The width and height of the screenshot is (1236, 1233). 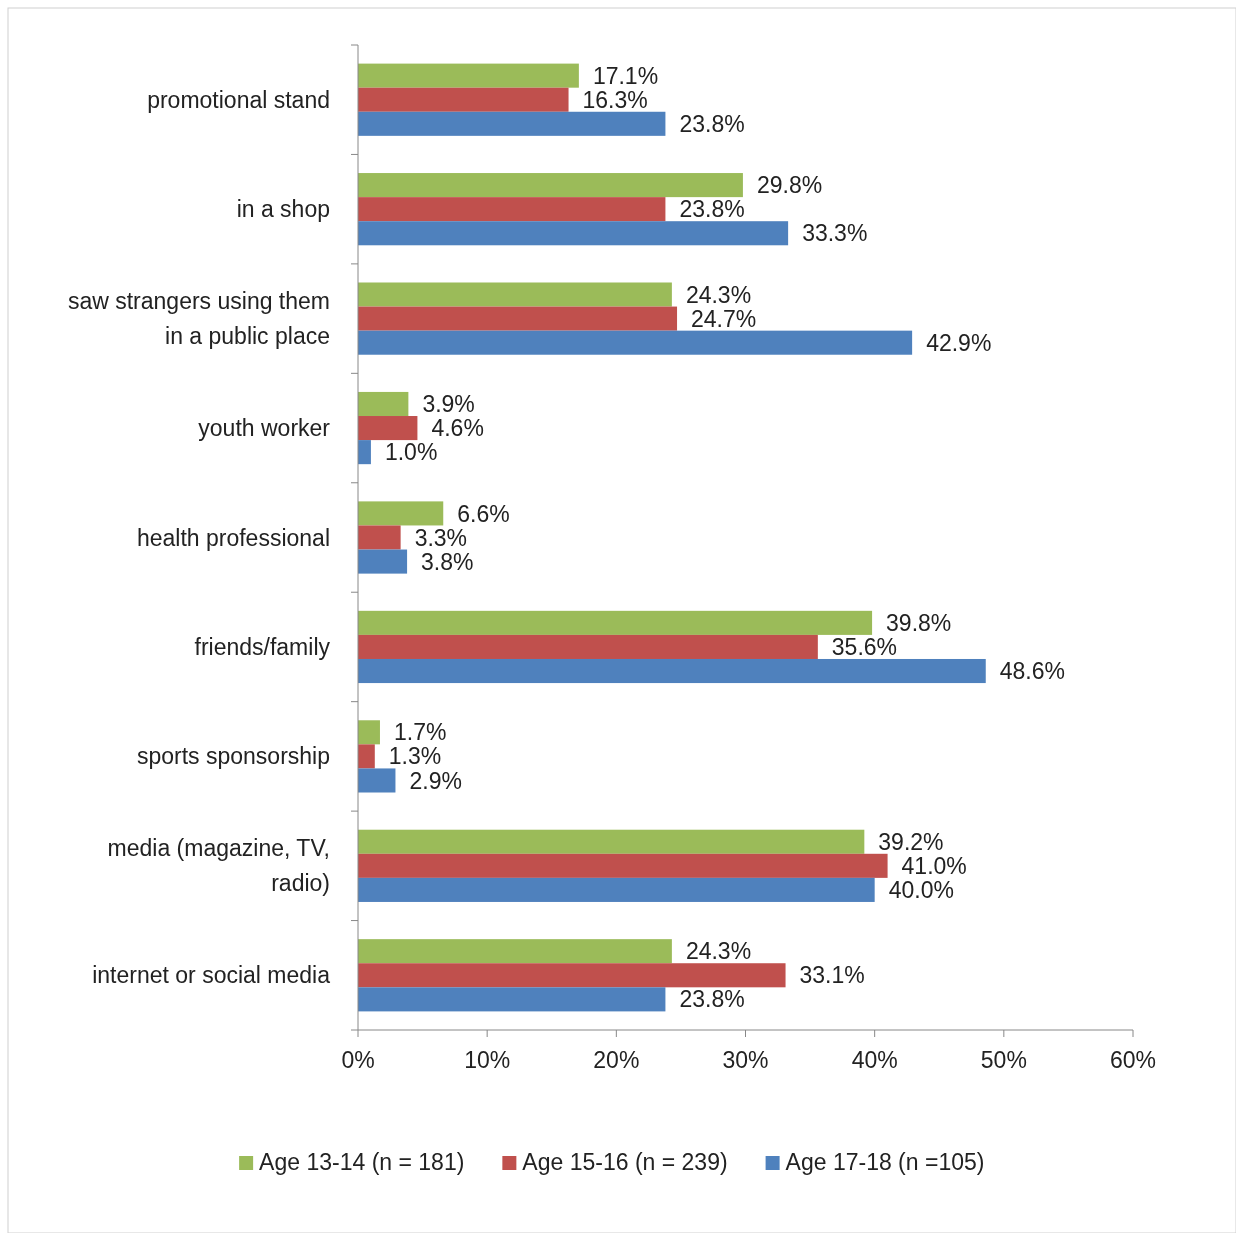 I want to click on x-tick-label: 60%, so click(x=1133, y=1060).